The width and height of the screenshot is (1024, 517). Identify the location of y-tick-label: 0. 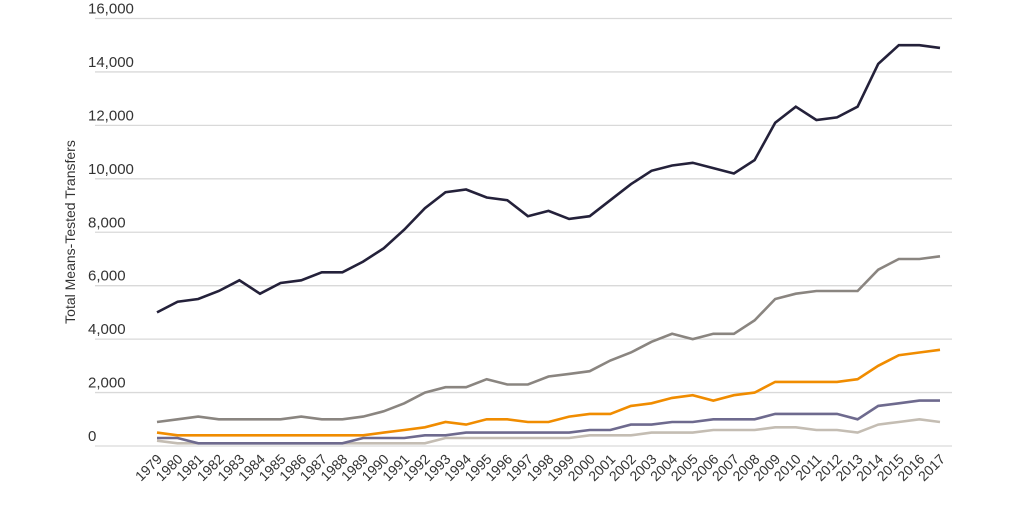
(92, 436).